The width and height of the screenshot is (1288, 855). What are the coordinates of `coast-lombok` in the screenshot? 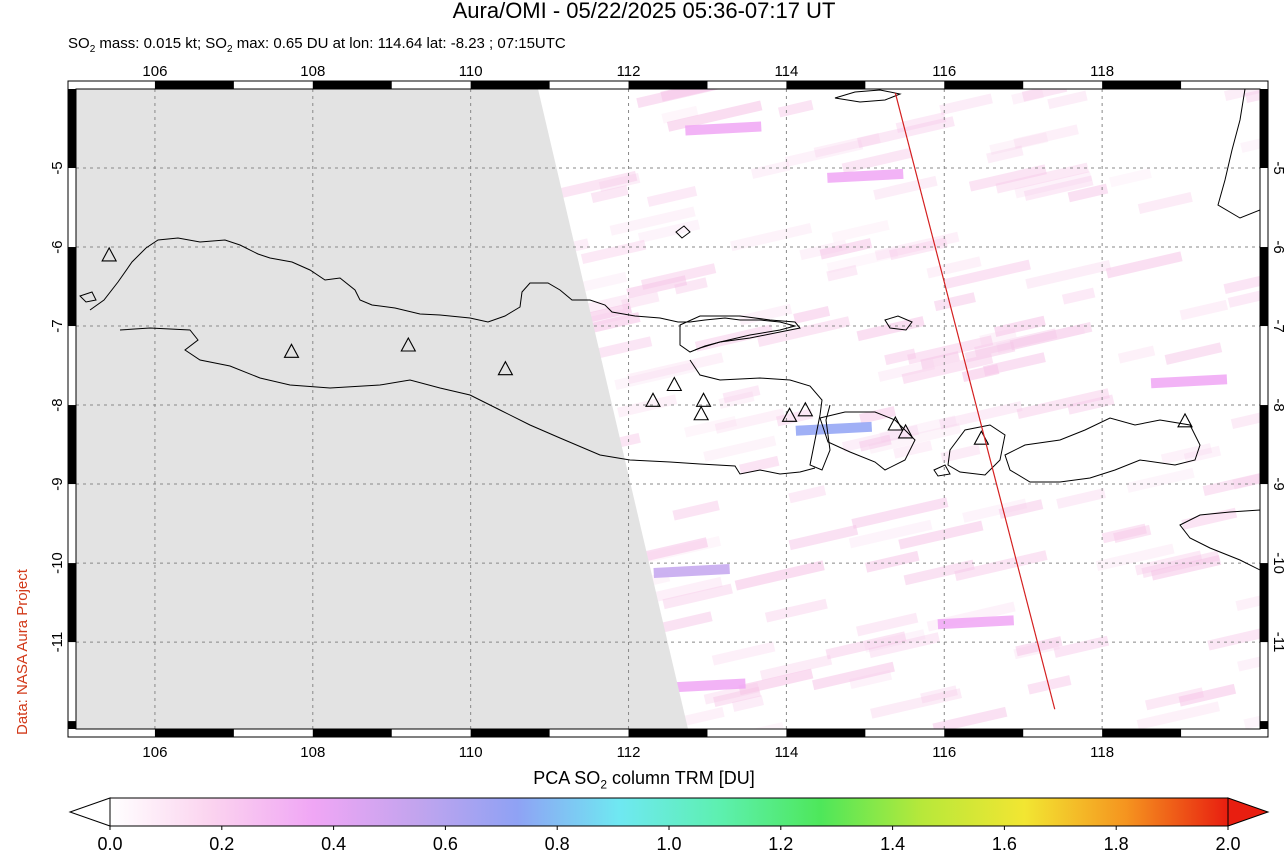 It's located at (976, 450).